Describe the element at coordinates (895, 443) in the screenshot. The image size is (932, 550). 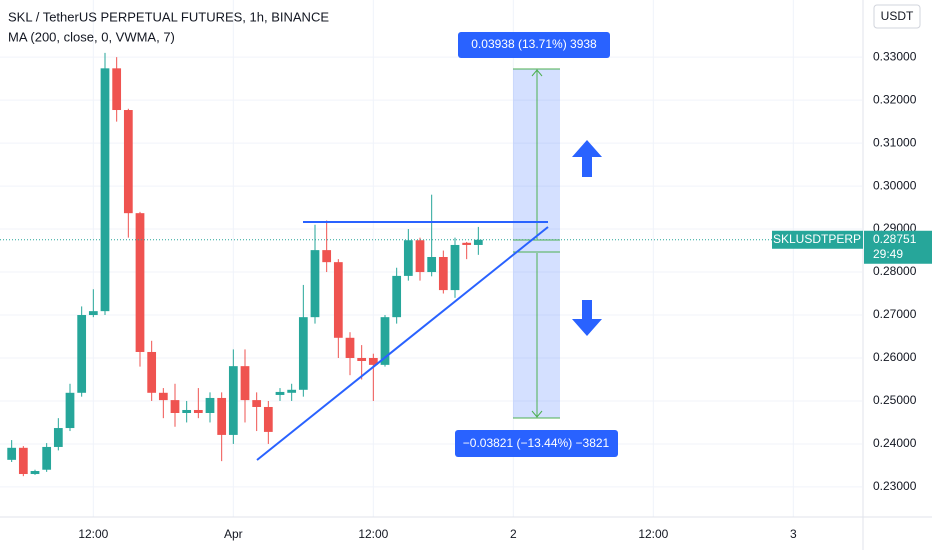
I see `y-tick-label: 0.24000` at that location.